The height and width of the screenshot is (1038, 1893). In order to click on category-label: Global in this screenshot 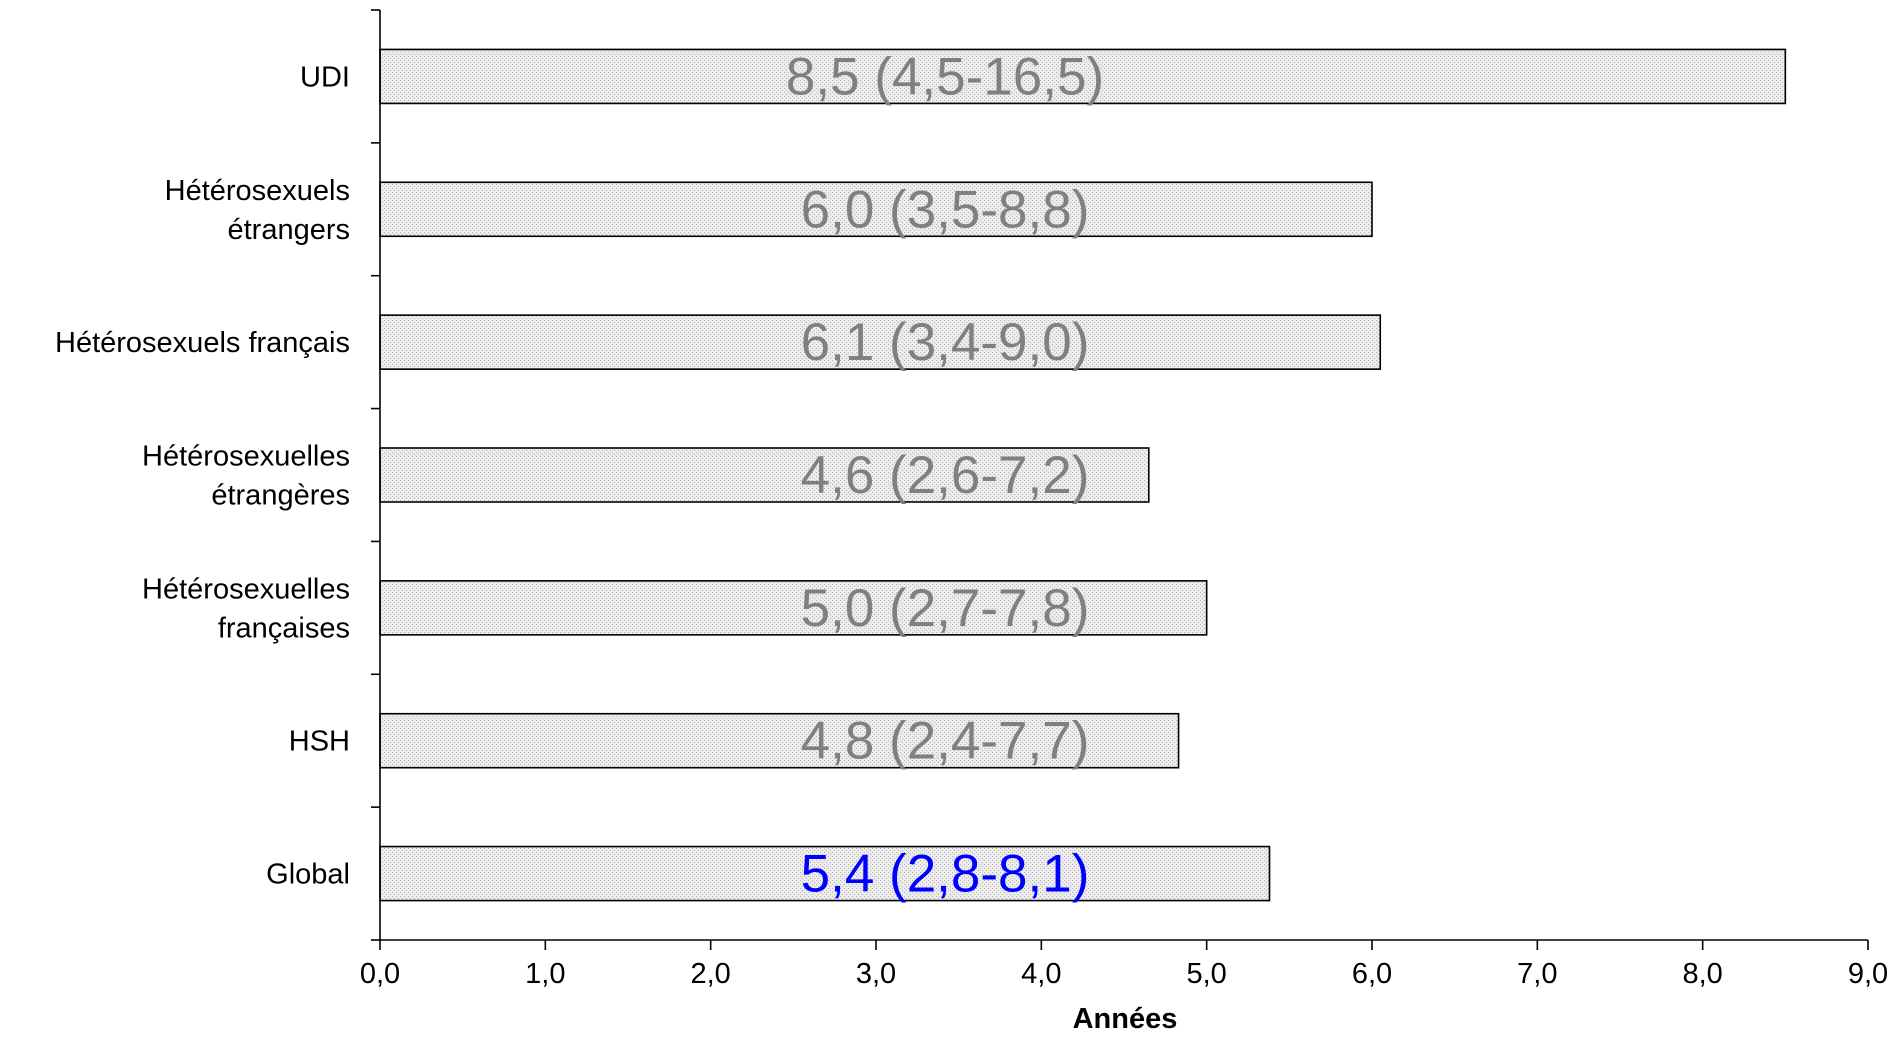, I will do `click(308, 875)`.